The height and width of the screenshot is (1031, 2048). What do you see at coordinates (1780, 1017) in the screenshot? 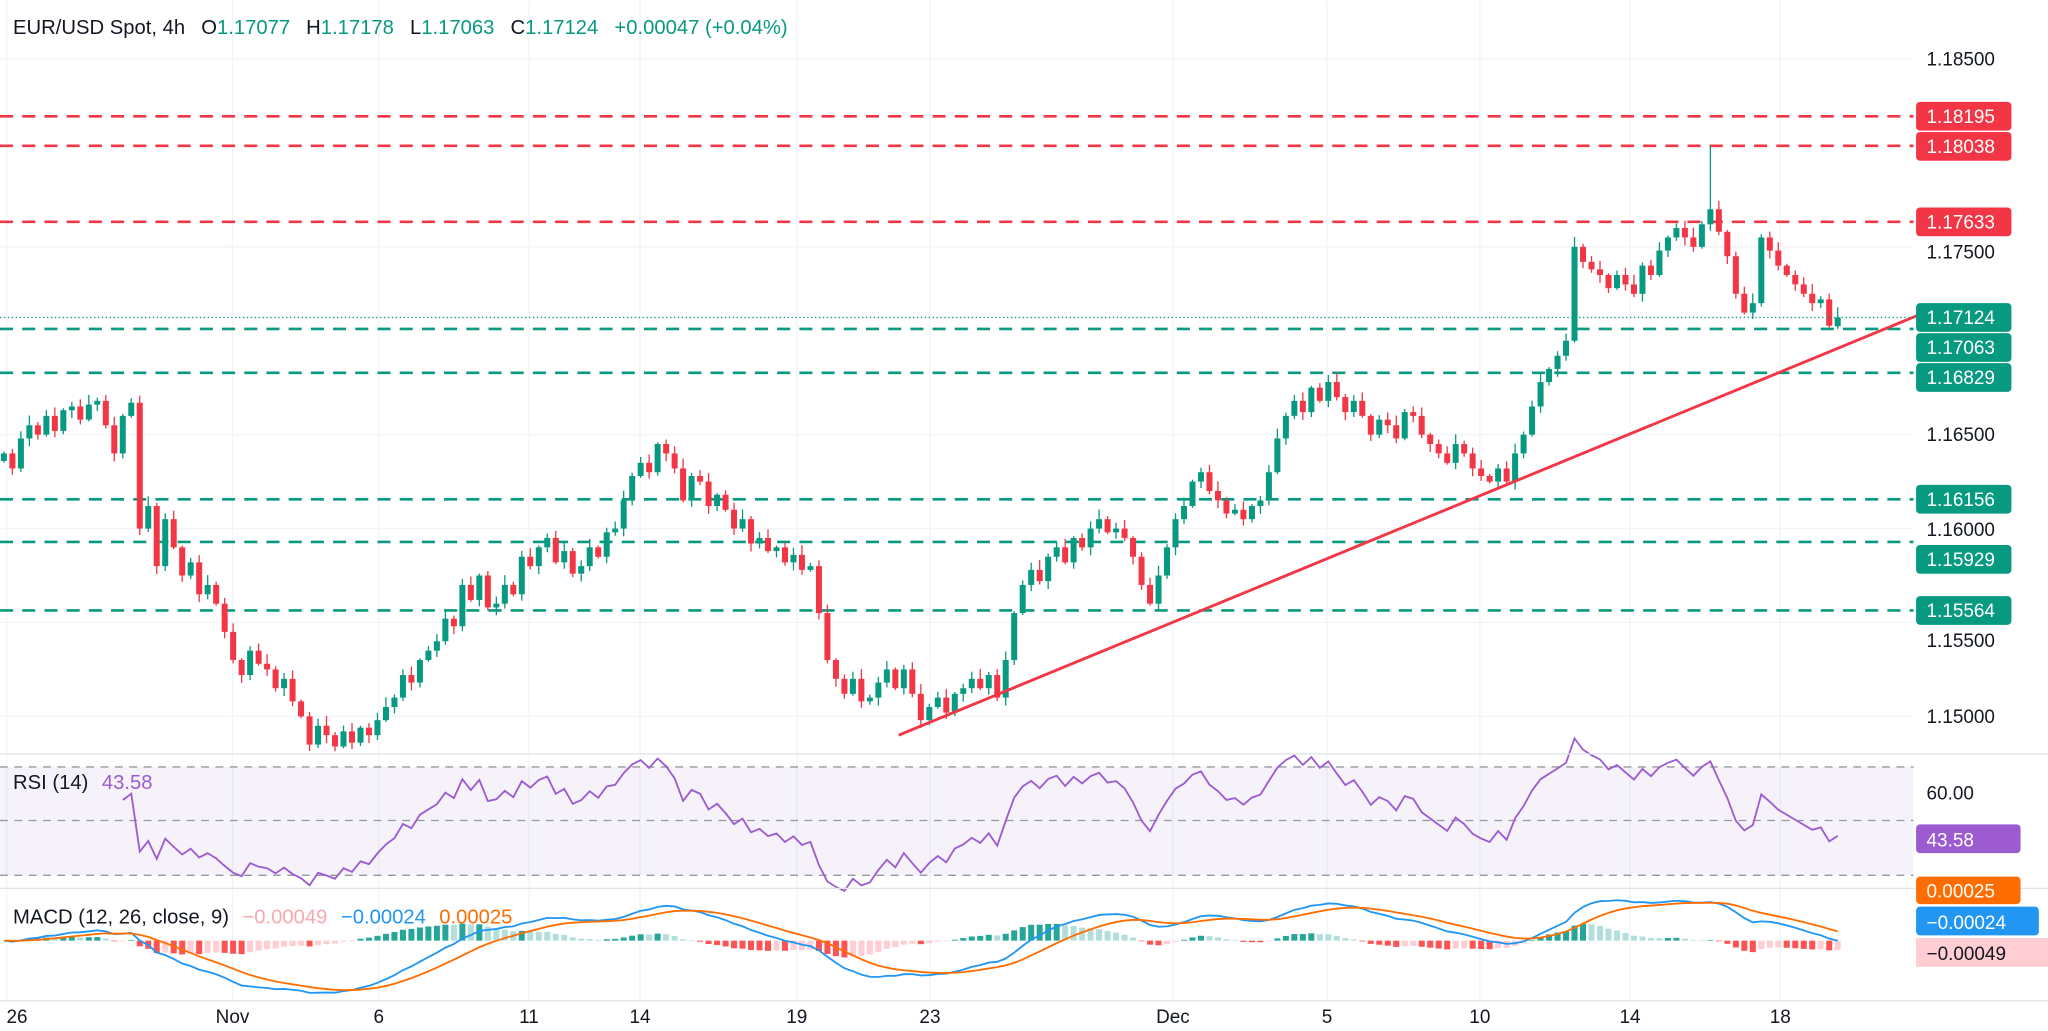
I see `time-tick: 18` at bounding box center [1780, 1017].